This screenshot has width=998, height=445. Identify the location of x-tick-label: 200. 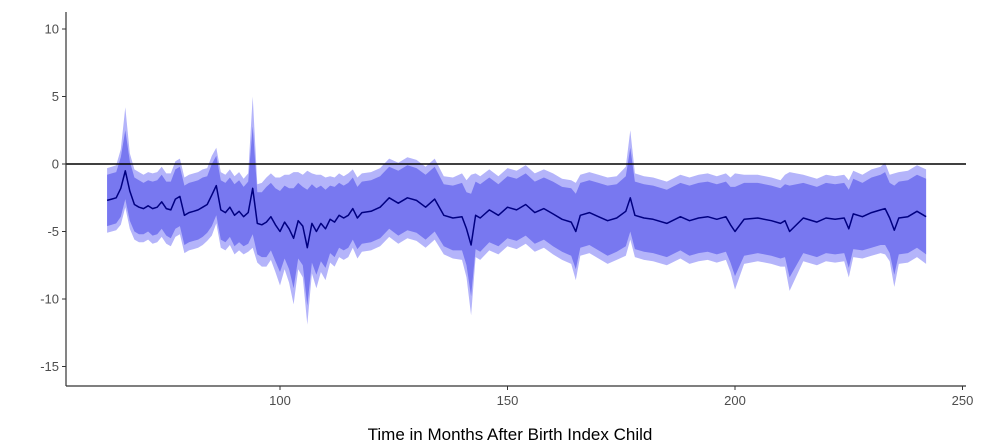
(735, 400).